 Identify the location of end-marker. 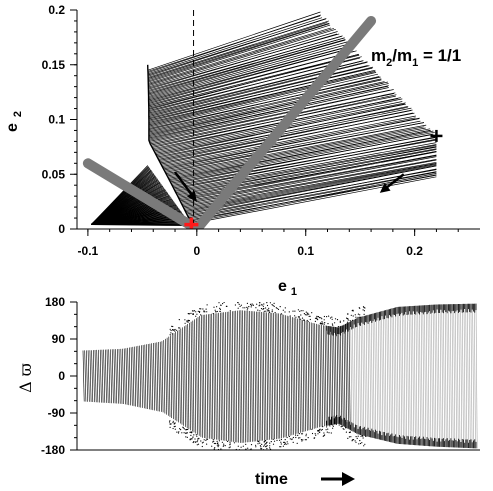
(191, 223).